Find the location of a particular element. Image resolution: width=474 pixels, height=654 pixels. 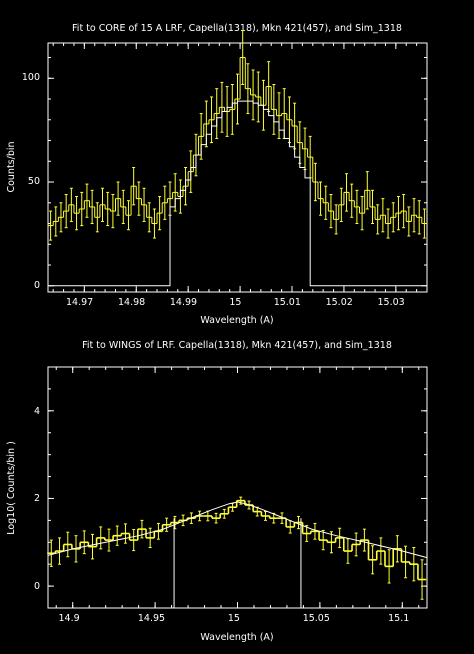

wings-x-tick-label-3: 15.05 is located at coordinates (316, 618).